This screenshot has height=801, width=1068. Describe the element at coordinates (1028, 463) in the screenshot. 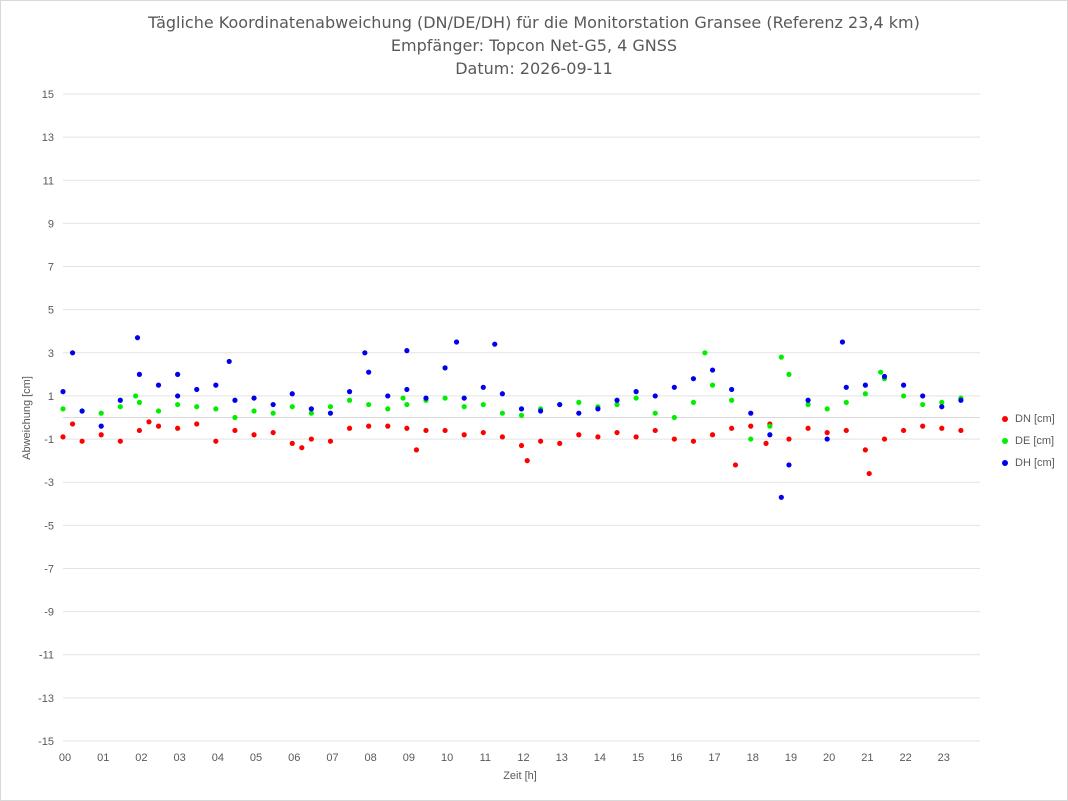

I see `legend-item-dh: DH [cm]` at that location.